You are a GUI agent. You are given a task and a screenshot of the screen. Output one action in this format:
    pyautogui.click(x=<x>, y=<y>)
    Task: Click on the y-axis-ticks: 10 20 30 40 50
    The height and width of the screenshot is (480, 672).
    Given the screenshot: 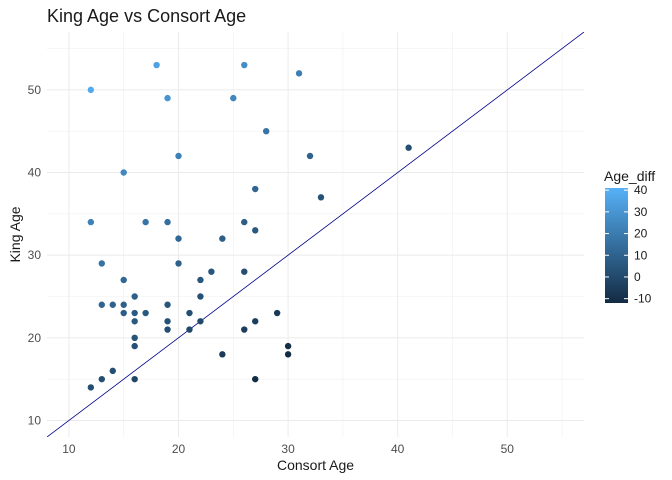 What is the action you would take?
    pyautogui.click(x=35, y=255)
    